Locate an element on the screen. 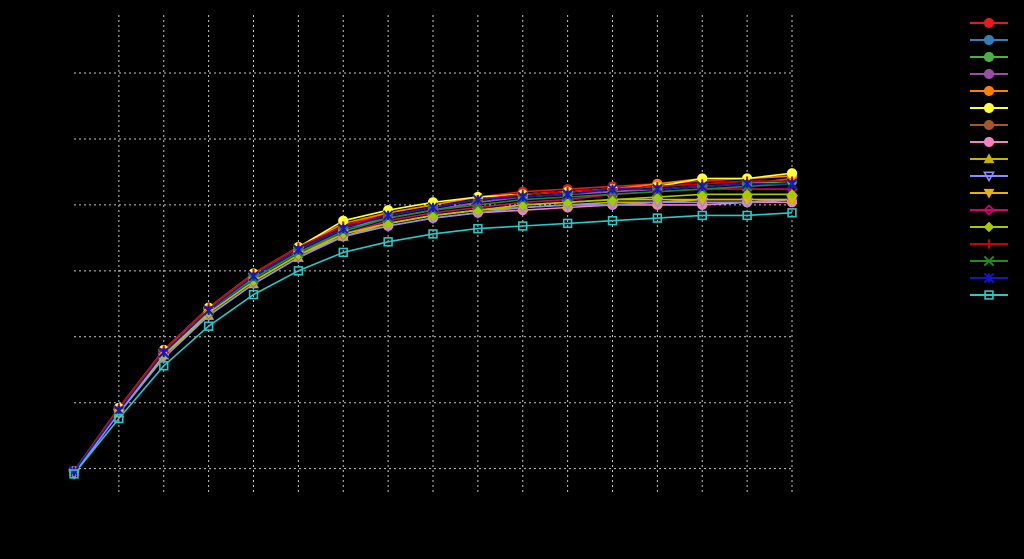 Image resolution: width=1024 pixels, height=559 pixels. legend is located at coordinates (989, 158).